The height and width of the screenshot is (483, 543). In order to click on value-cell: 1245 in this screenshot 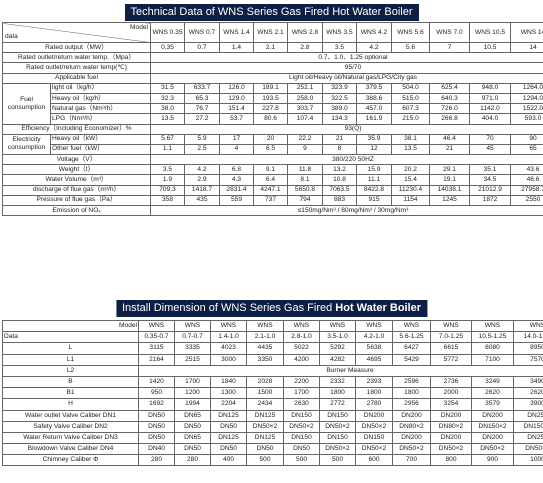, I will do `click(449, 200)`.